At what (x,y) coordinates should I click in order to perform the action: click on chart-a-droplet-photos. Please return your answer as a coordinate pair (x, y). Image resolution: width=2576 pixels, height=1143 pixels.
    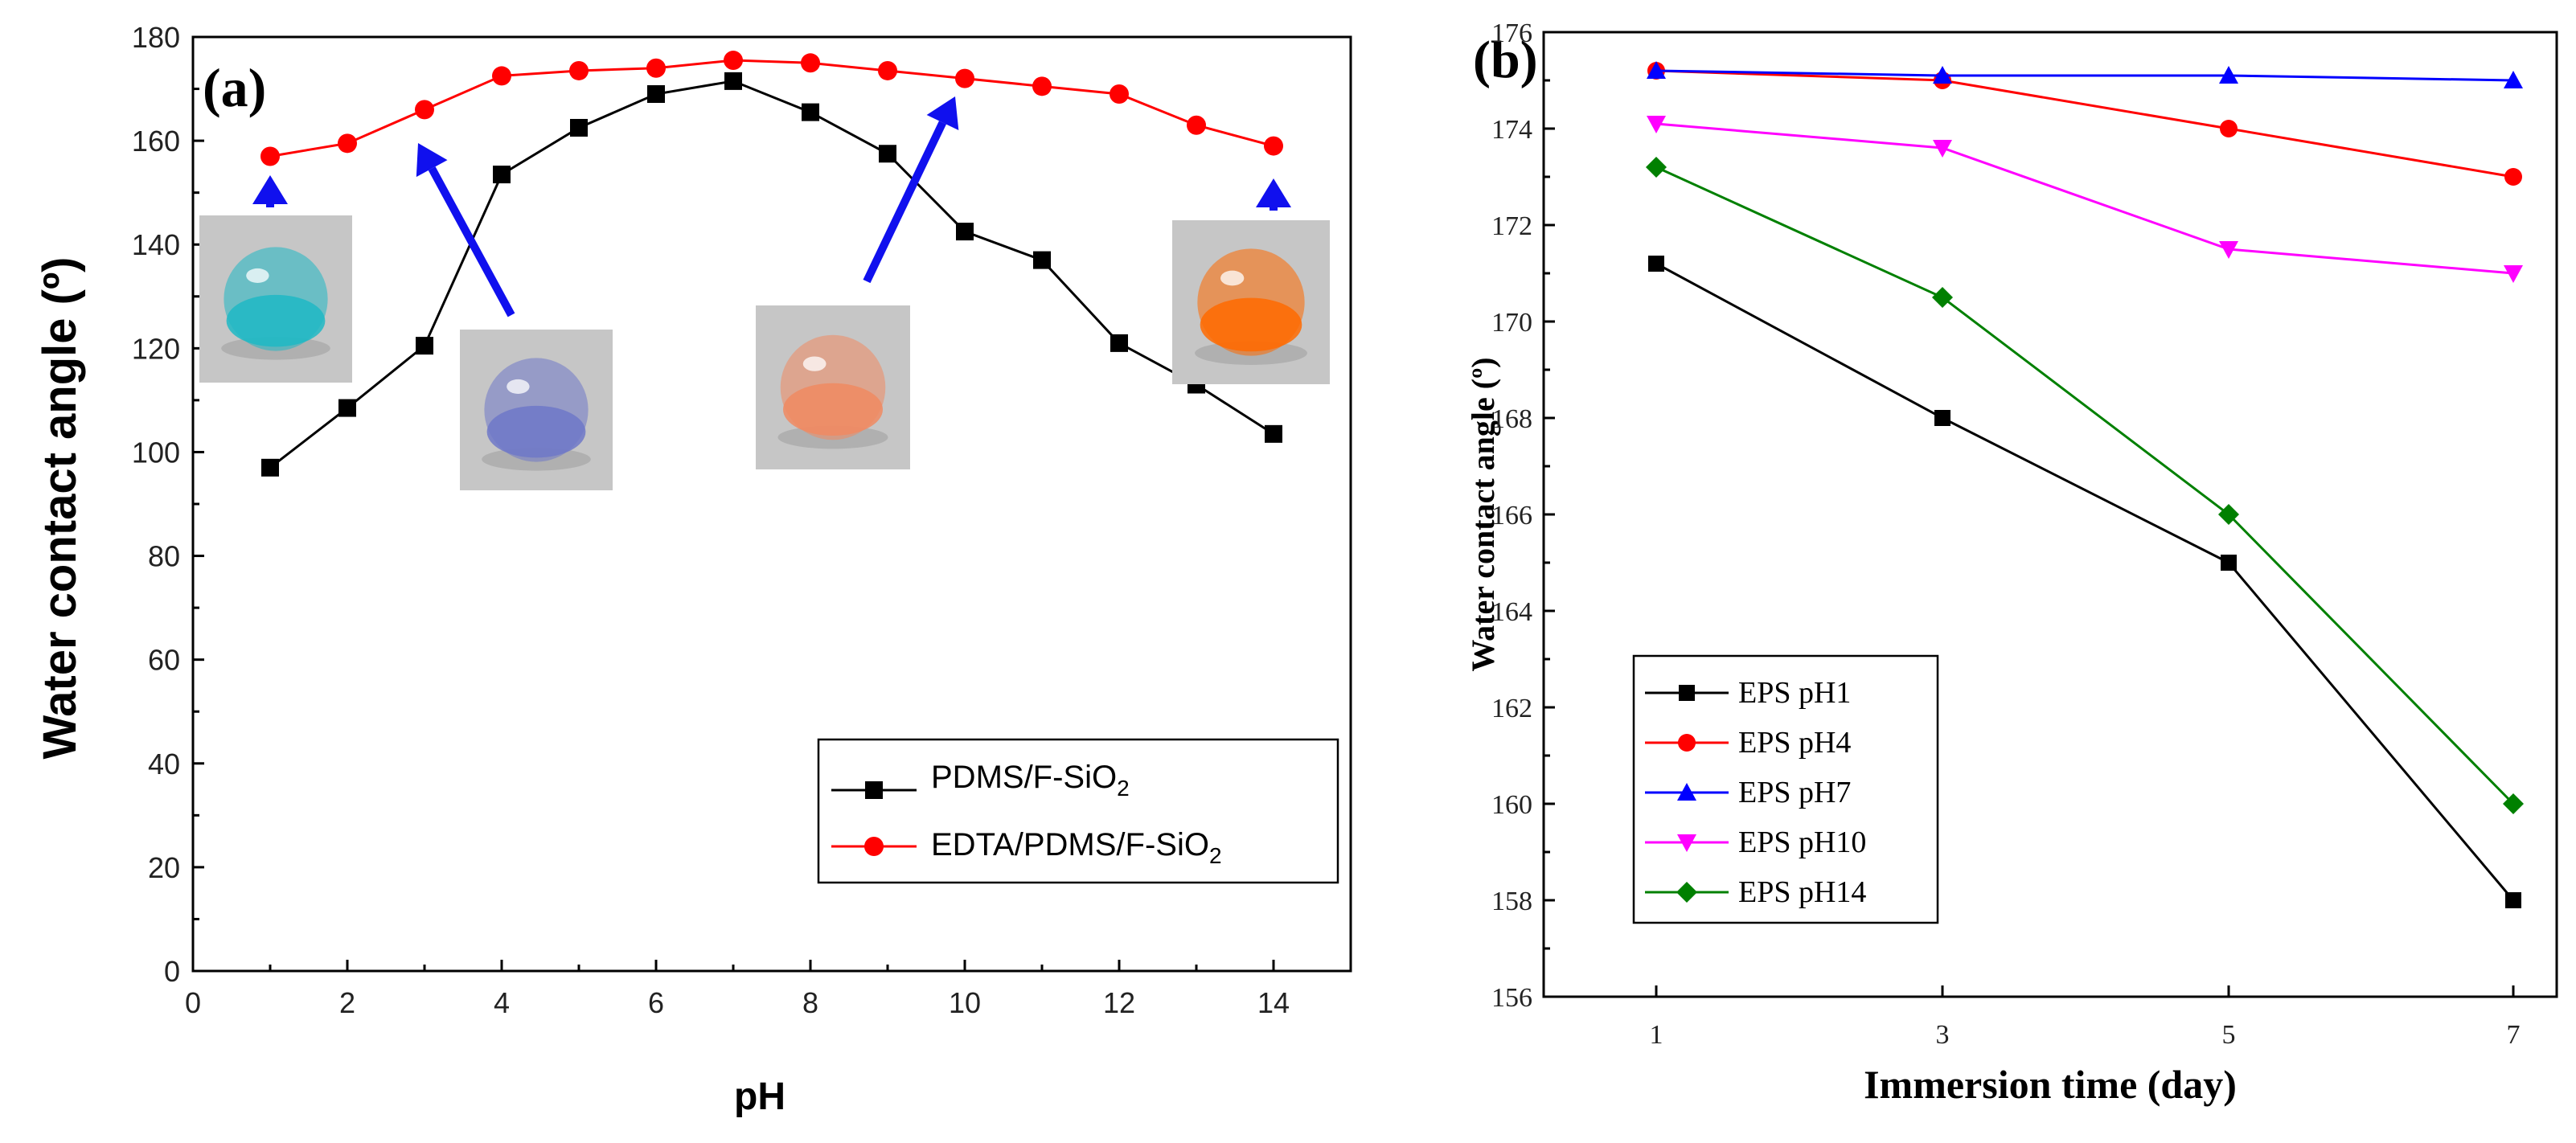
    Looking at the image, I should click on (764, 352).